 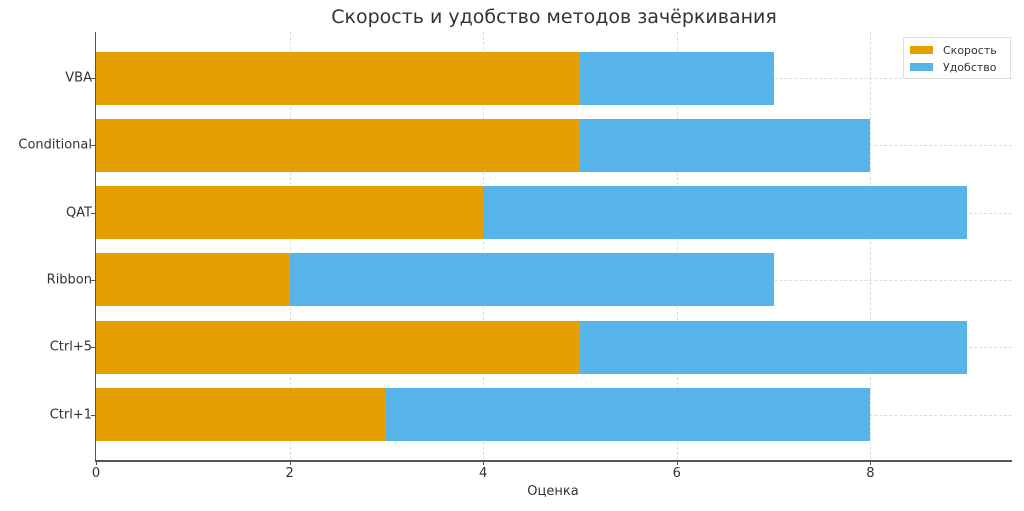 I want to click on x-tick-label: 2, so click(x=289, y=473).